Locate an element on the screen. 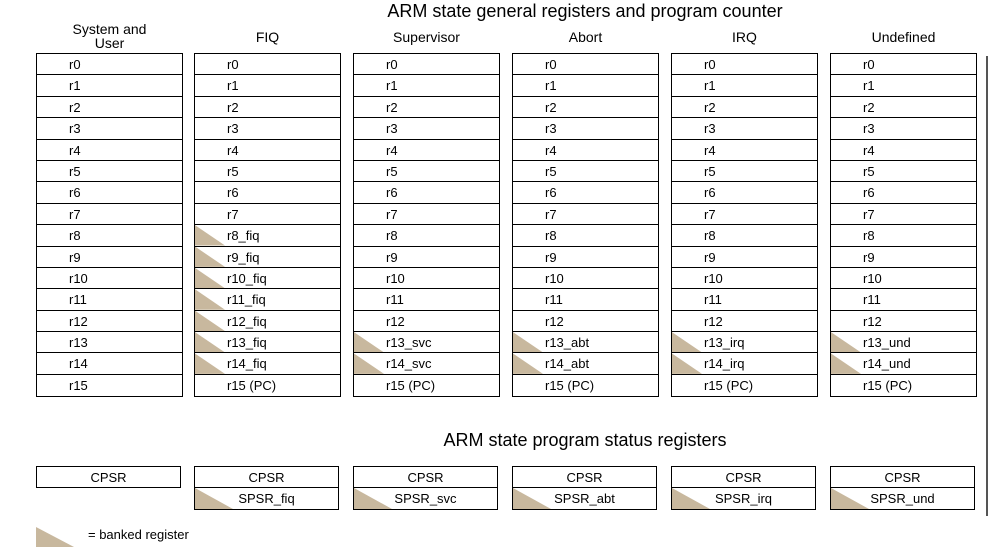  register-cell: r11 is located at coordinates (585, 300).